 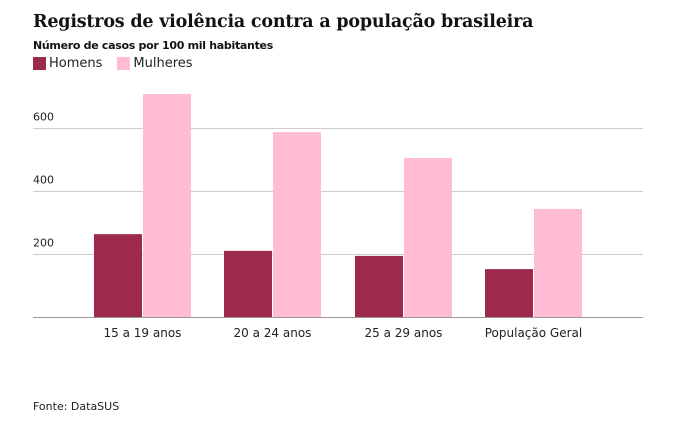 What do you see at coordinates (163, 63) in the screenshot?
I see `legend-label-mulheres: Mulheres` at bounding box center [163, 63].